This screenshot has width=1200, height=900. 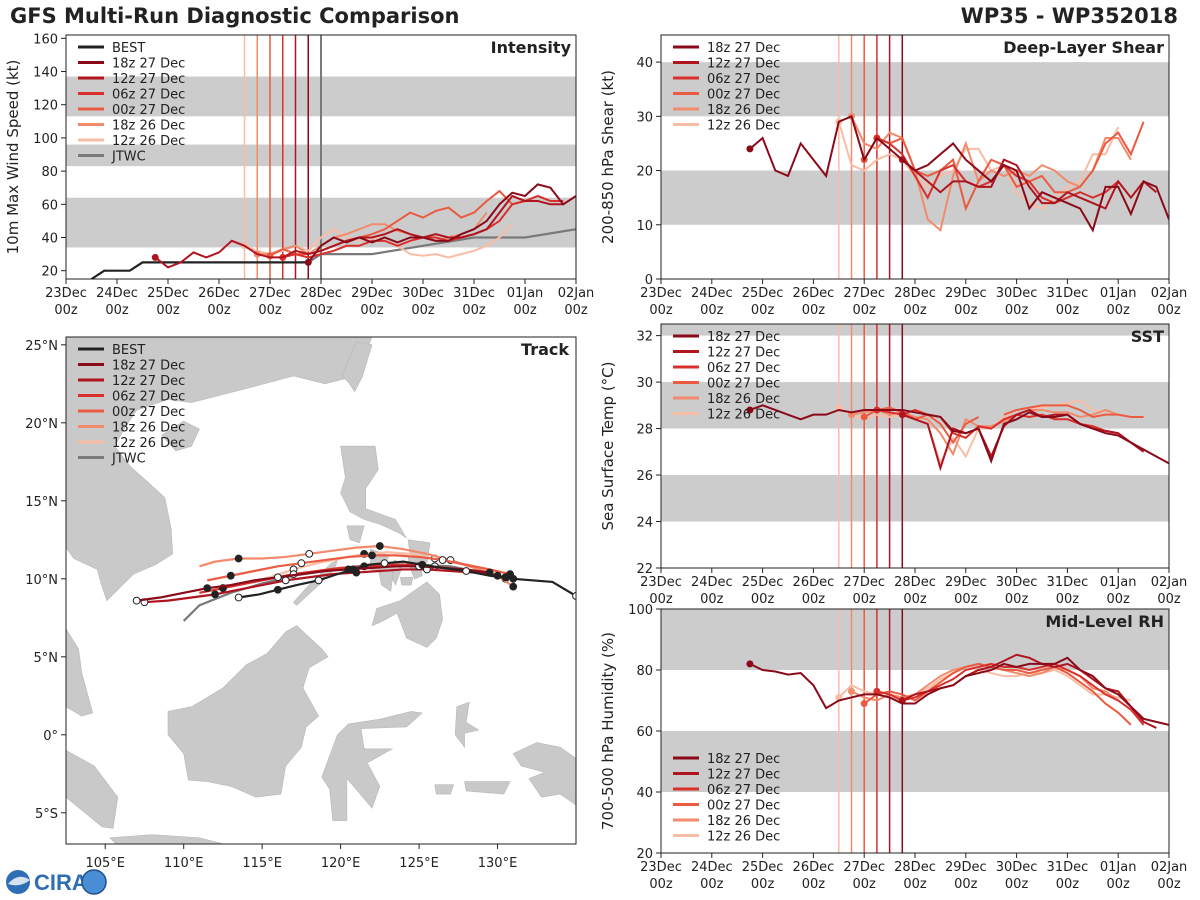 What do you see at coordinates (41, 502) in the screenshot?
I see `lat-tick-label: 15°N` at bounding box center [41, 502].